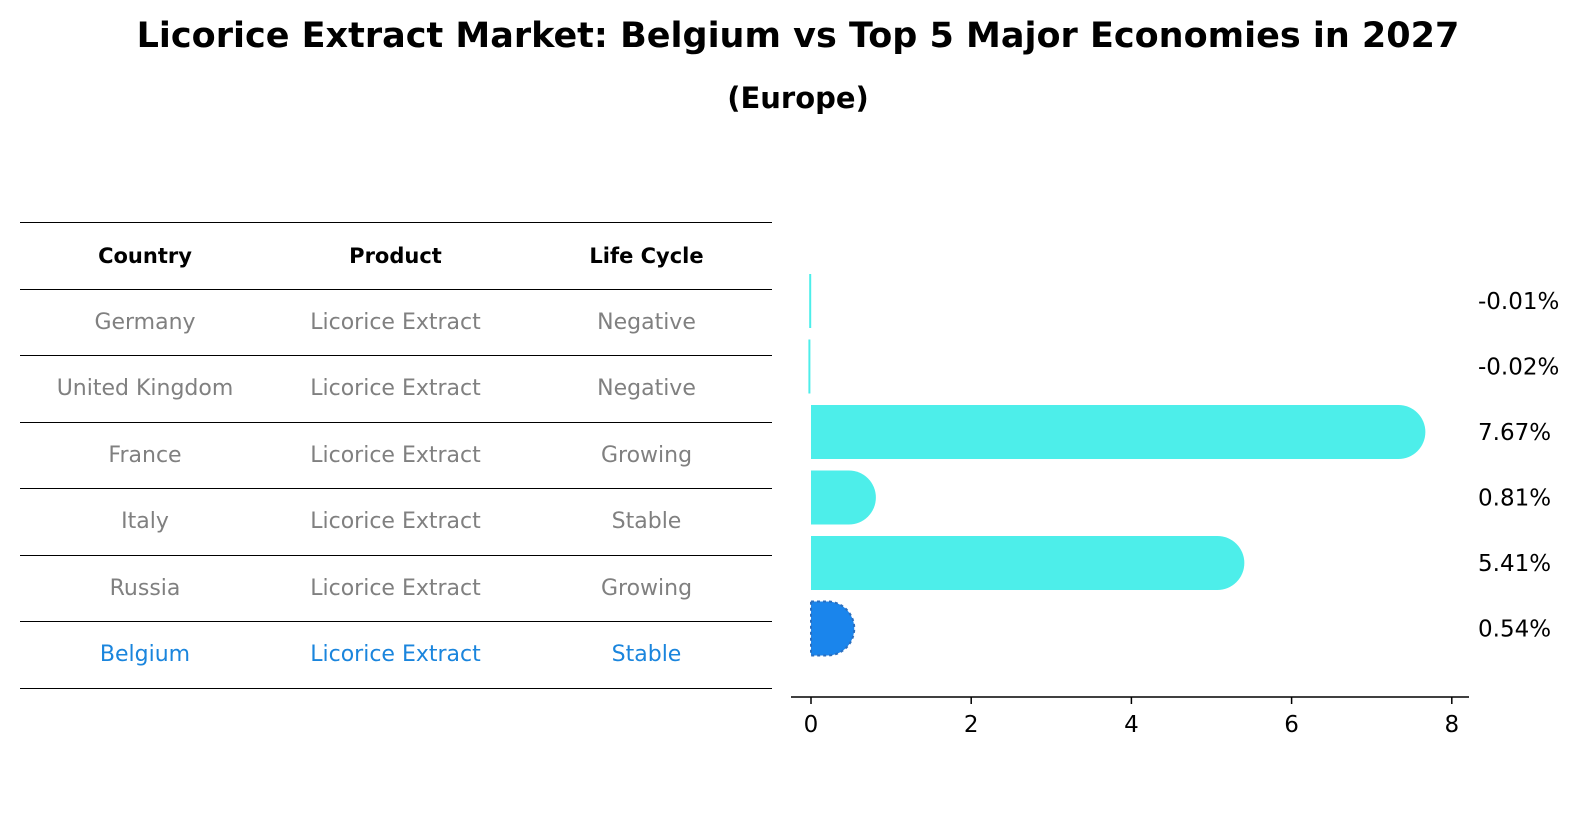 The width and height of the screenshot is (1596, 827). Describe the element at coordinates (1518, 368) in the screenshot. I see `value-label-united-kingdom: -0.02%` at that location.